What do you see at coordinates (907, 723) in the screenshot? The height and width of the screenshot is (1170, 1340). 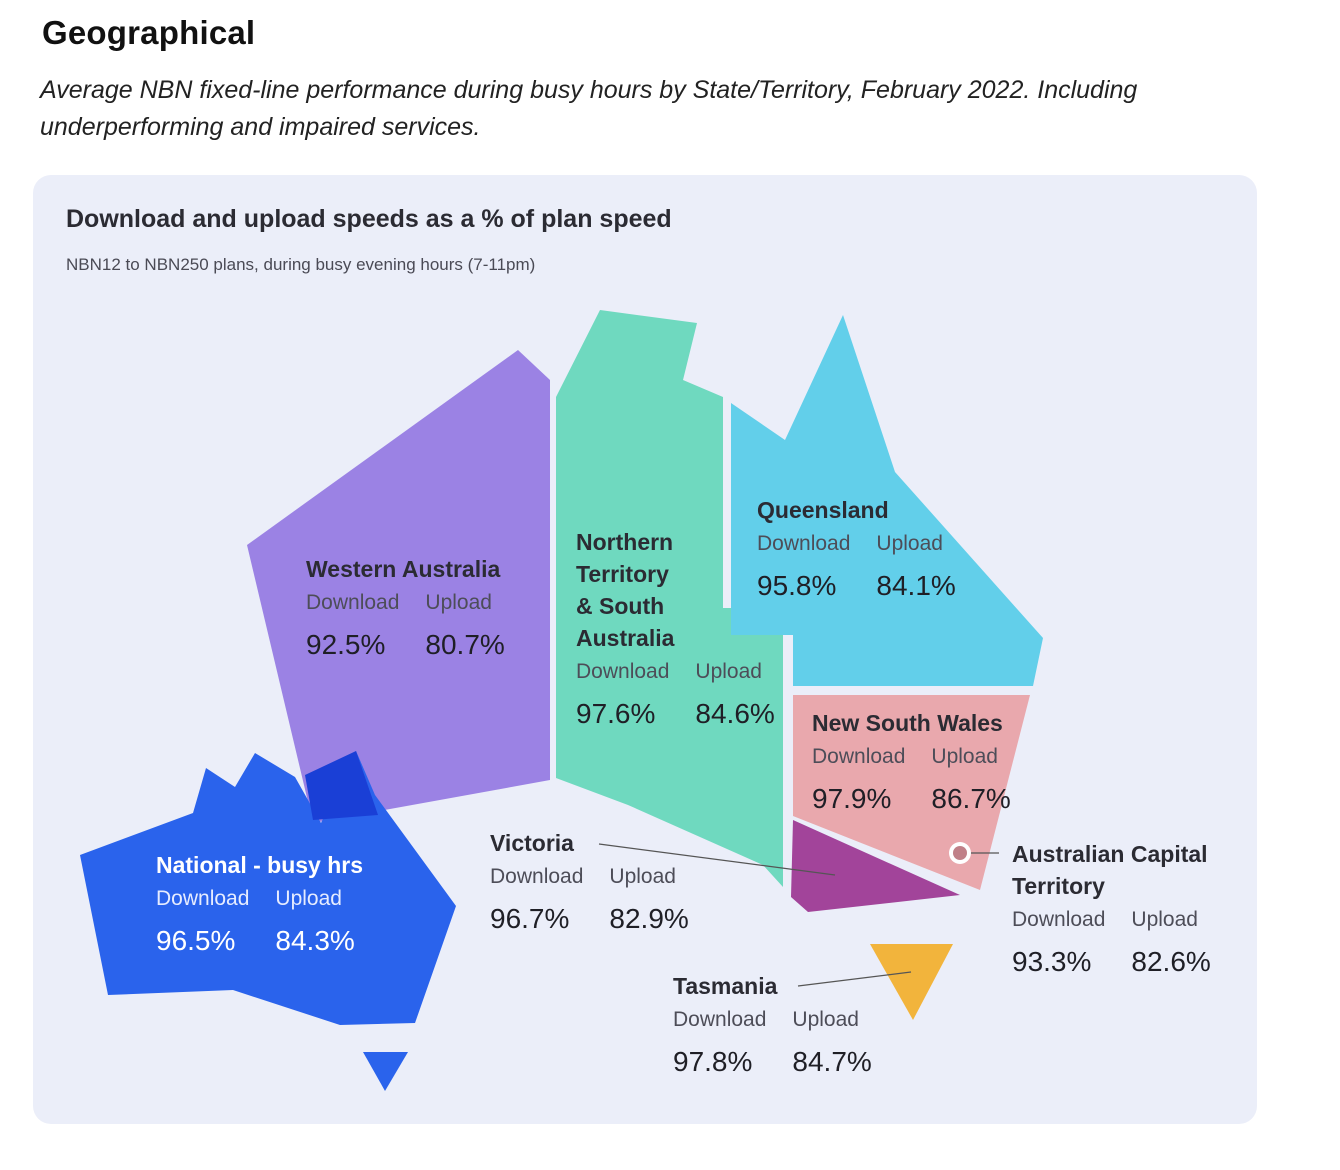 I see `region-name: New South Wales` at bounding box center [907, 723].